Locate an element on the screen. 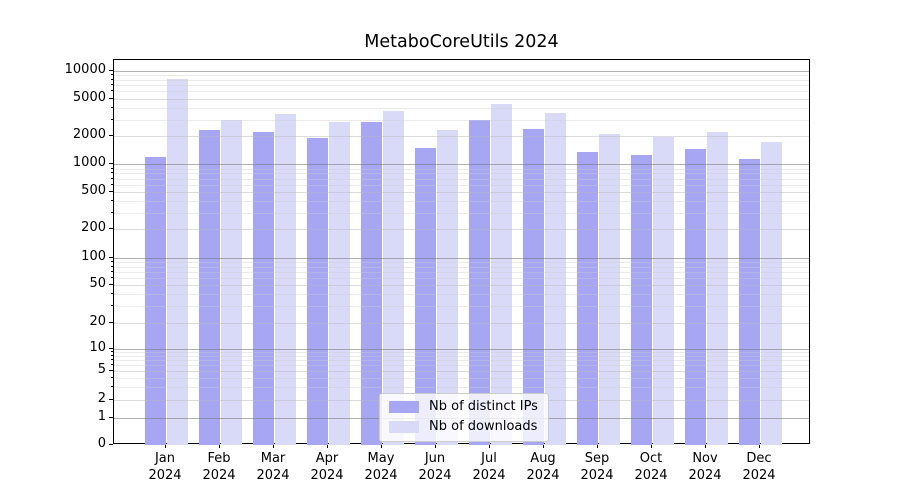 The width and height of the screenshot is (900, 500). gridline-2000 is located at coordinates (461, 136).